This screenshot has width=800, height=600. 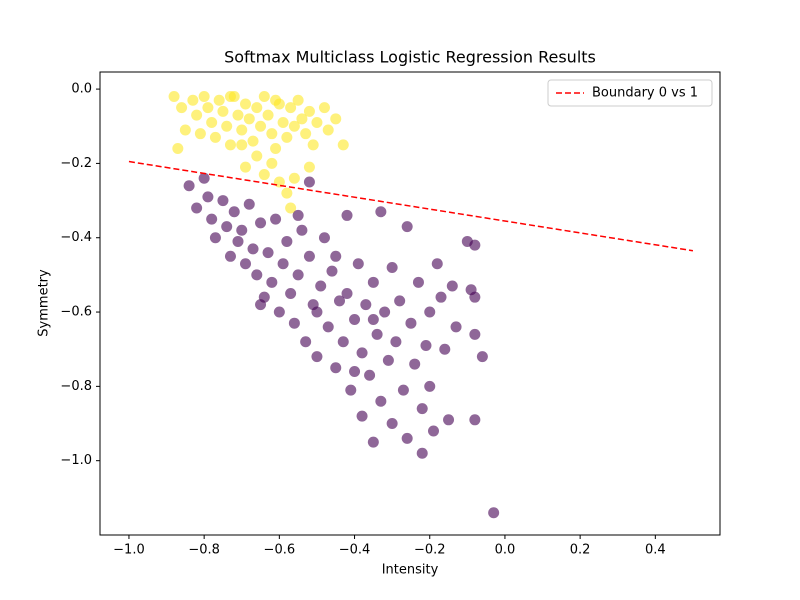 What do you see at coordinates (129, 550) in the screenshot?
I see `x-tick-label: −1.0` at bounding box center [129, 550].